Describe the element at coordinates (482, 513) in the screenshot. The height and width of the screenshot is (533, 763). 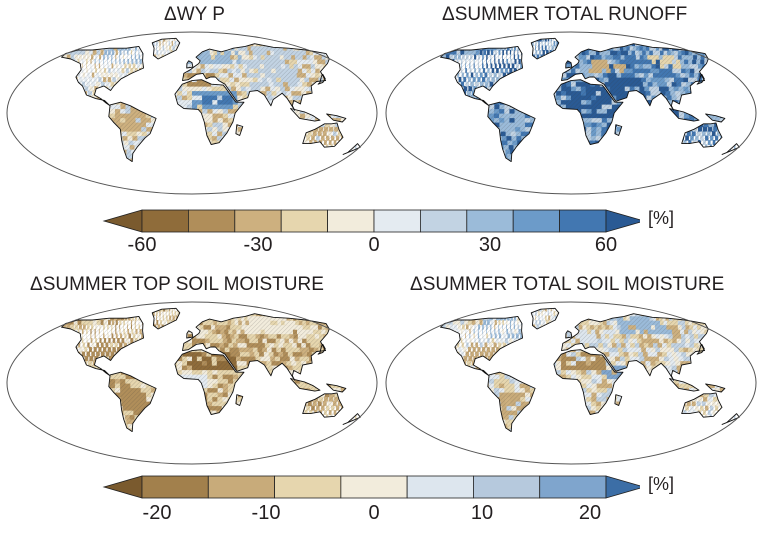
I see `colorbar2-tick-label: 10` at that location.